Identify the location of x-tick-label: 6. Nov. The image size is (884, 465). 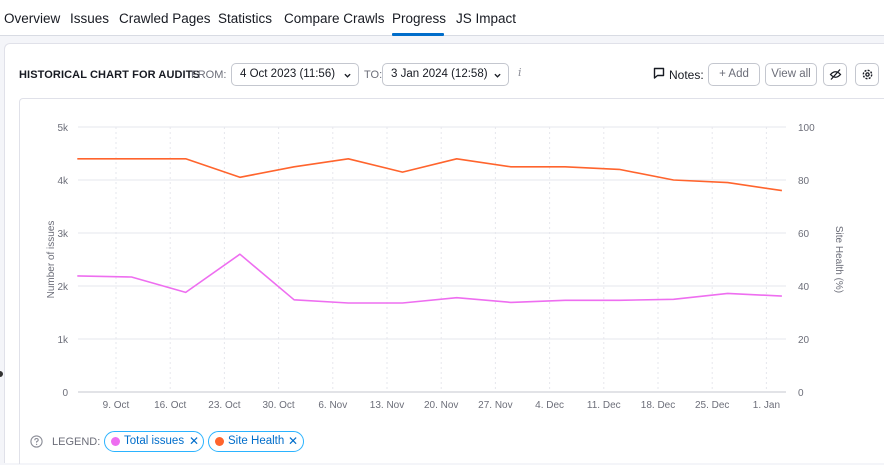
(332, 405).